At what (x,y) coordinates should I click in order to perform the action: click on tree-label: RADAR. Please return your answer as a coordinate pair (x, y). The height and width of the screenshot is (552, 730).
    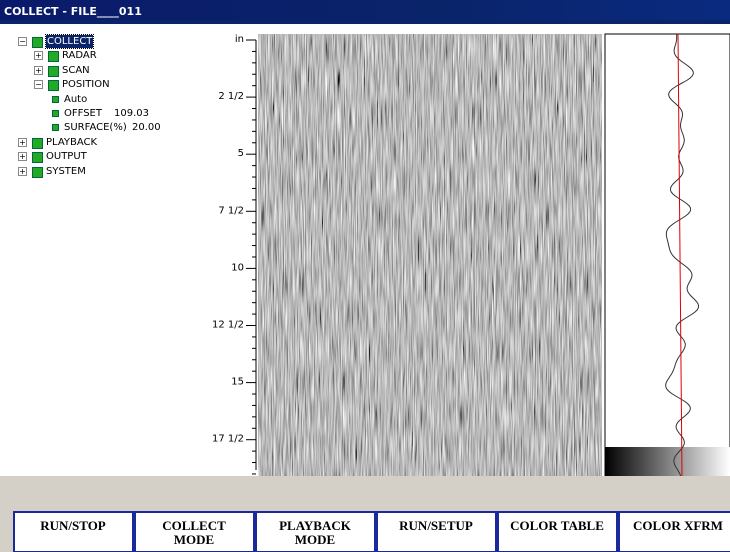
    Looking at the image, I should click on (79, 56).